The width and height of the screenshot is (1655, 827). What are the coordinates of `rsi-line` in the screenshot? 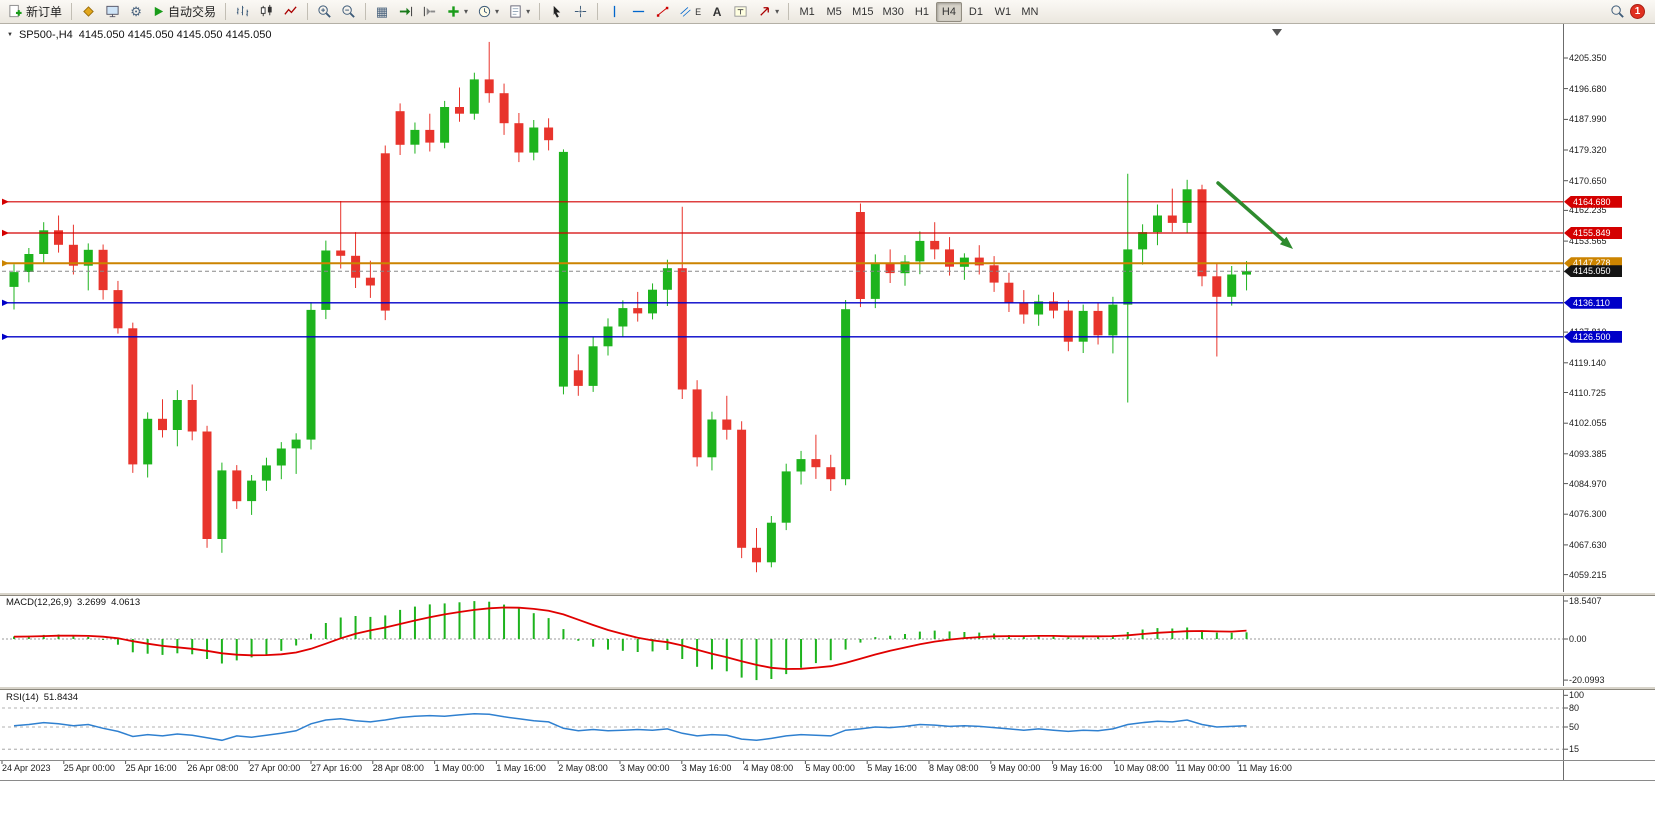 It's located at (630, 727).